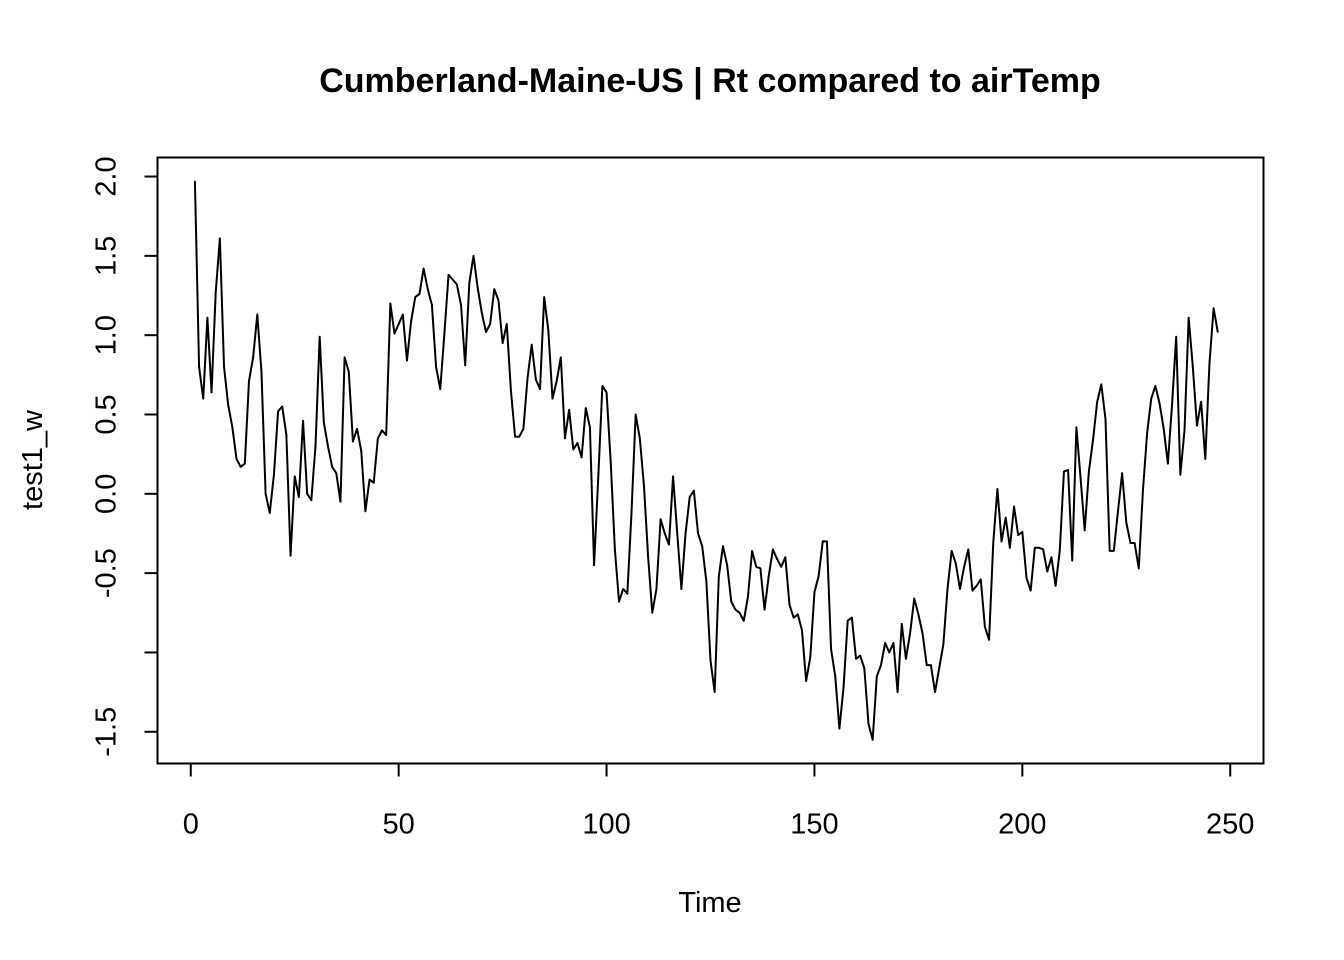 The image size is (1344, 960). I want to click on y-tick-label: -1.5, so click(107, 732).